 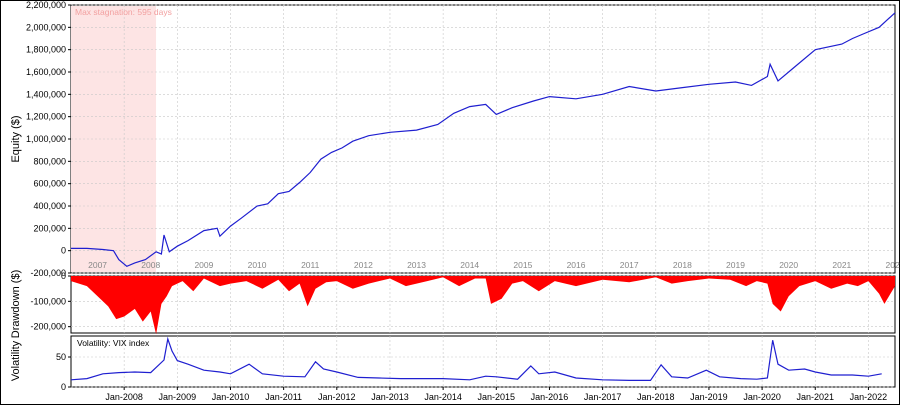 What do you see at coordinates (416, 265) in the screenshot?
I see `year-label: 2013` at bounding box center [416, 265].